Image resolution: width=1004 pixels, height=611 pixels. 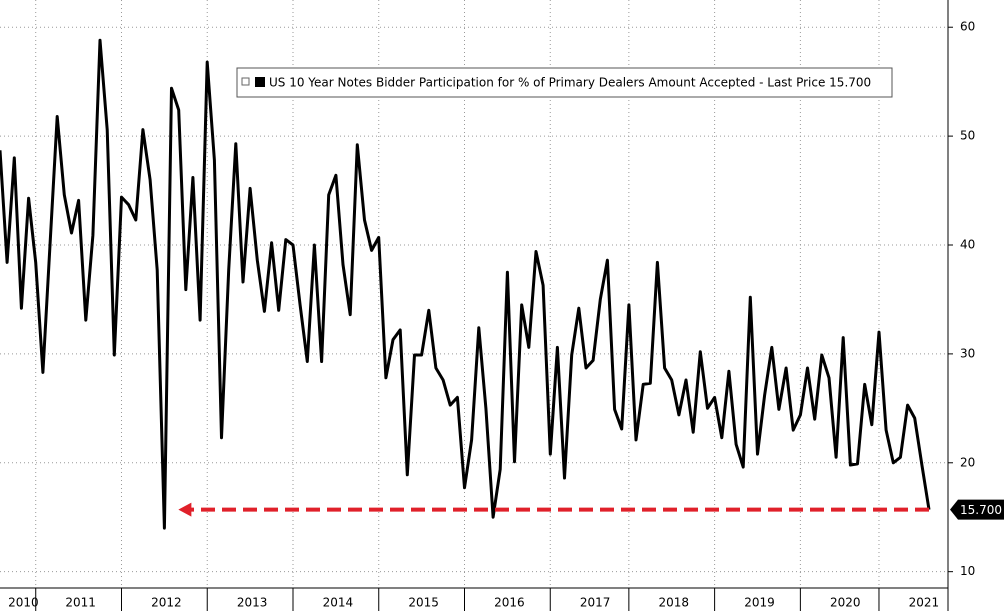 What do you see at coordinates (759, 603) in the screenshot?
I see `x-tick-label: 2019` at bounding box center [759, 603].